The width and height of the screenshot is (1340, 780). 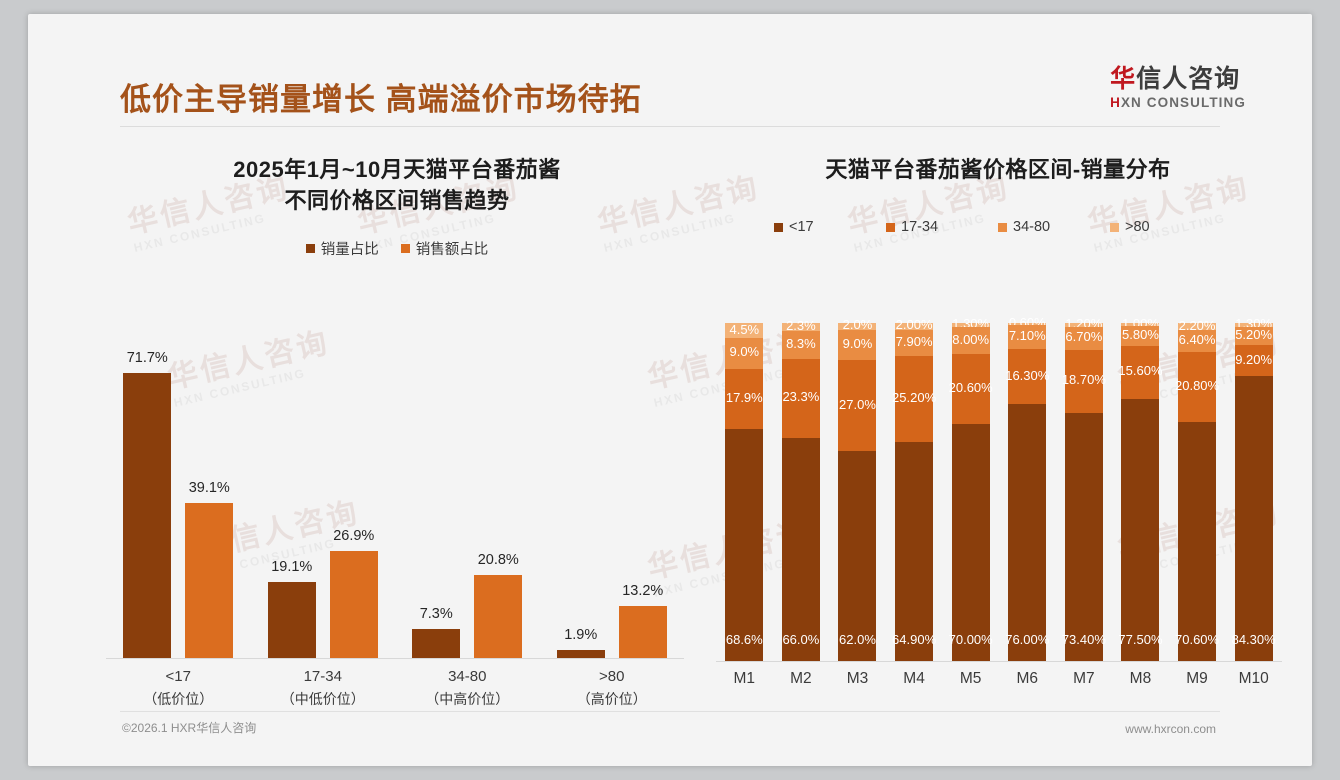 I want to click on legend-item-3: >80, so click(x=1166, y=227).